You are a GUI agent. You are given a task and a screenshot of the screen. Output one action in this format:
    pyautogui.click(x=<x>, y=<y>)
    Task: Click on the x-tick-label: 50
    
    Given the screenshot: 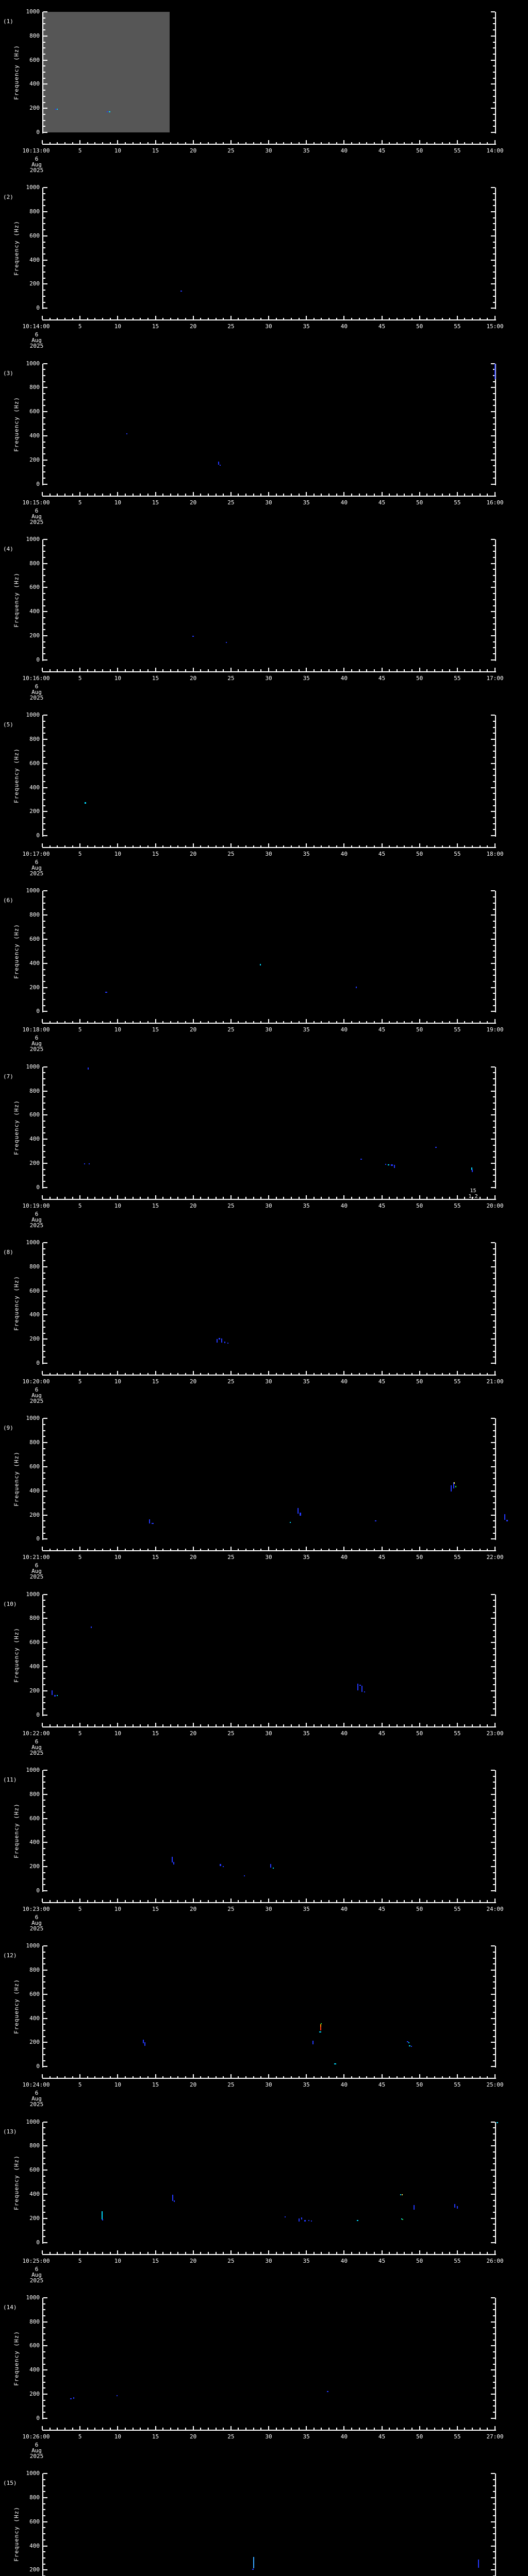 What is the action you would take?
    pyautogui.click(x=419, y=150)
    